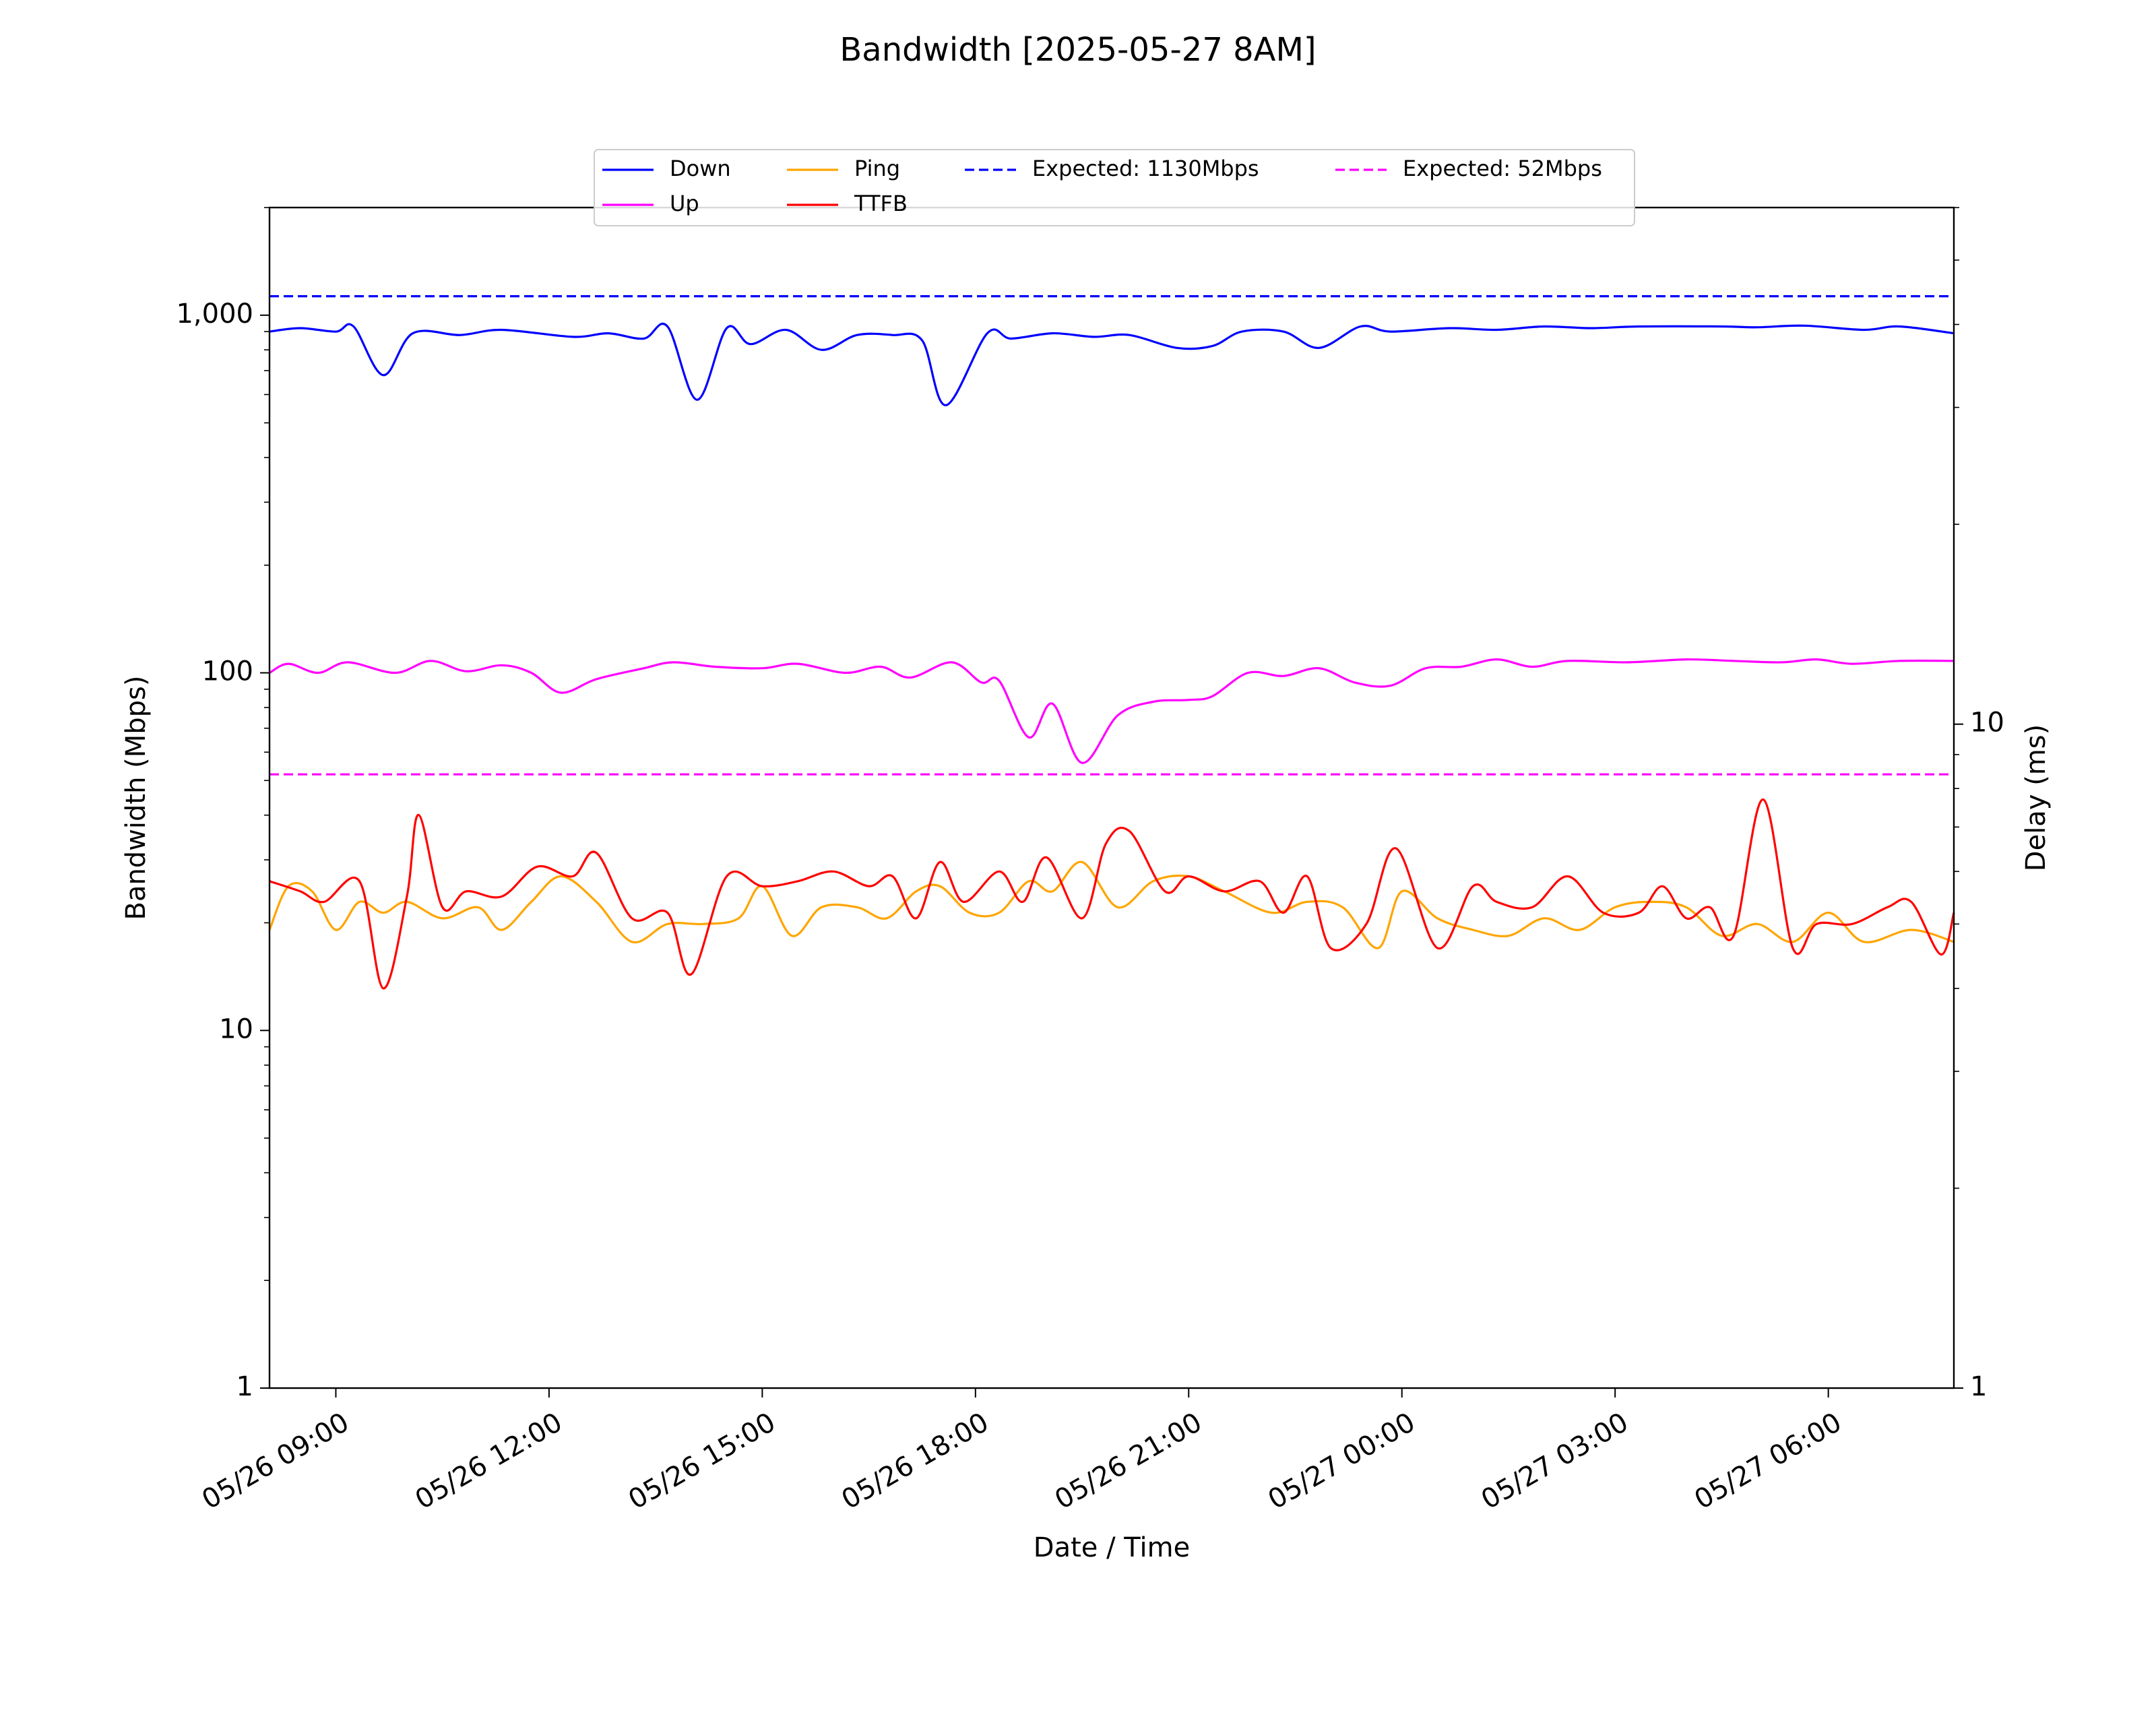 The width and height of the screenshot is (2156, 1725). What do you see at coordinates (1502, 168) in the screenshot?
I see `legend-label-expected-52mbps: Expected: 52Mbps` at bounding box center [1502, 168].